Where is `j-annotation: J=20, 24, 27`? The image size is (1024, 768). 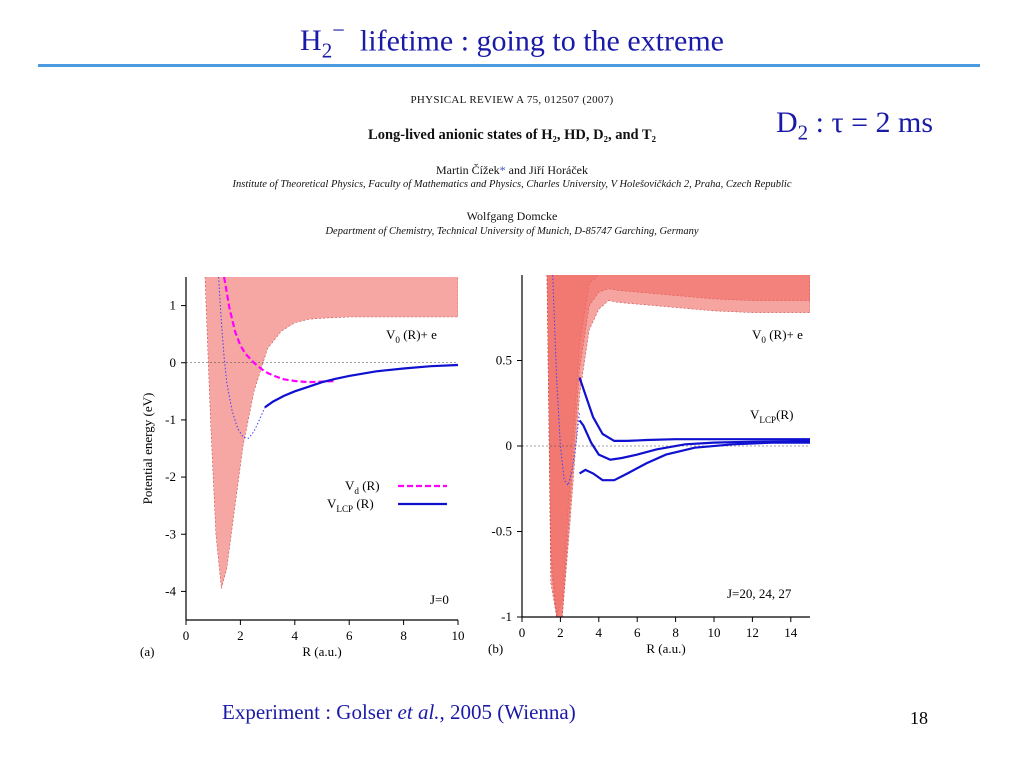 j-annotation: J=20, 24, 27 is located at coordinates (759, 593).